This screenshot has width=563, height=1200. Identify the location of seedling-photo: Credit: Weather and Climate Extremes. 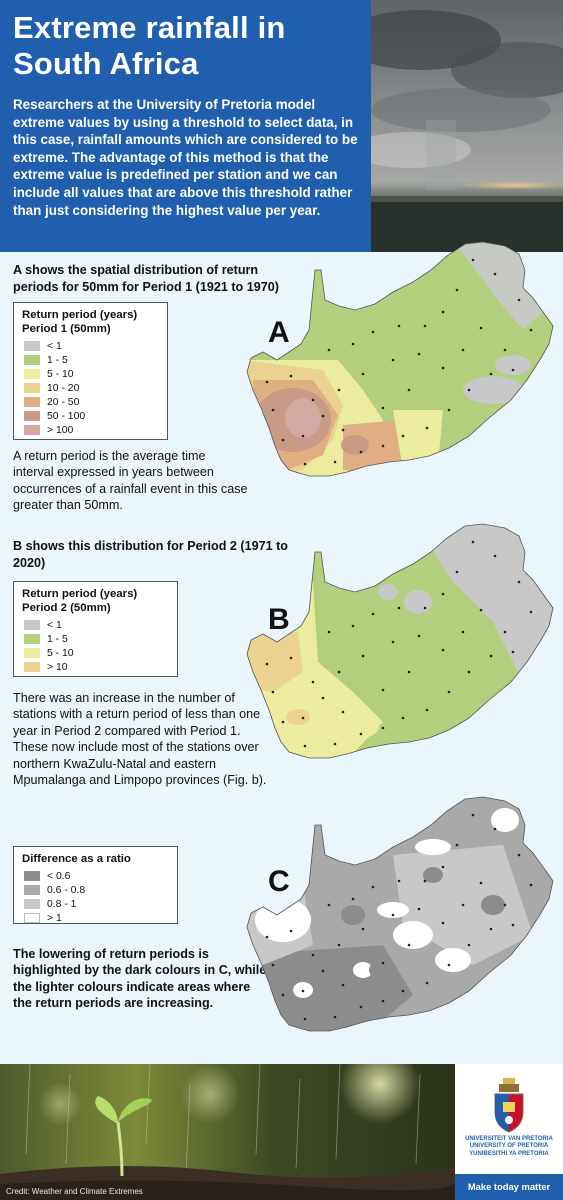
(227, 1132).